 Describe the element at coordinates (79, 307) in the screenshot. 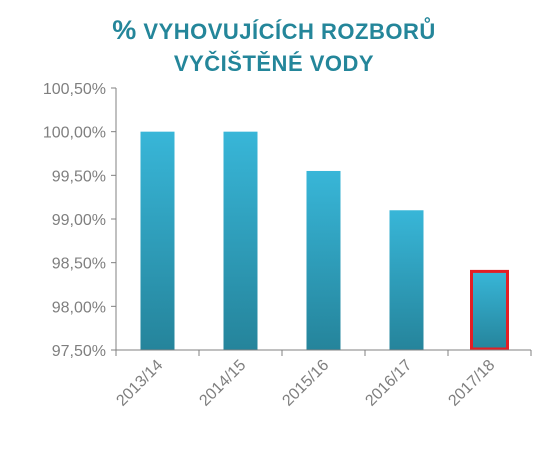

I see `y-tick-label: 98,00%` at that location.